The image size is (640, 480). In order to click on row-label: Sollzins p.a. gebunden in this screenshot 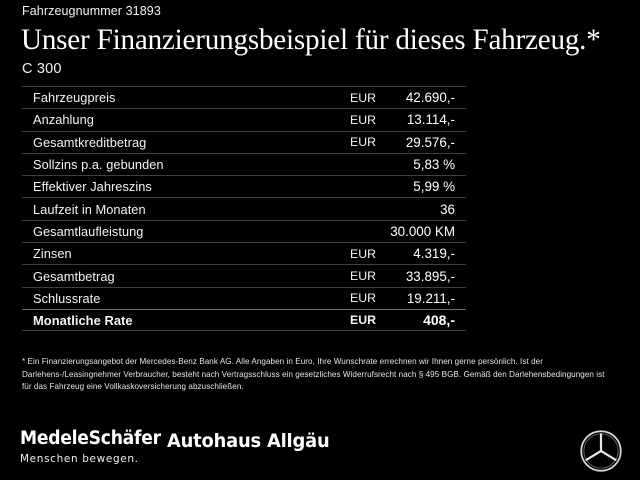, I will do `click(98, 165)`.